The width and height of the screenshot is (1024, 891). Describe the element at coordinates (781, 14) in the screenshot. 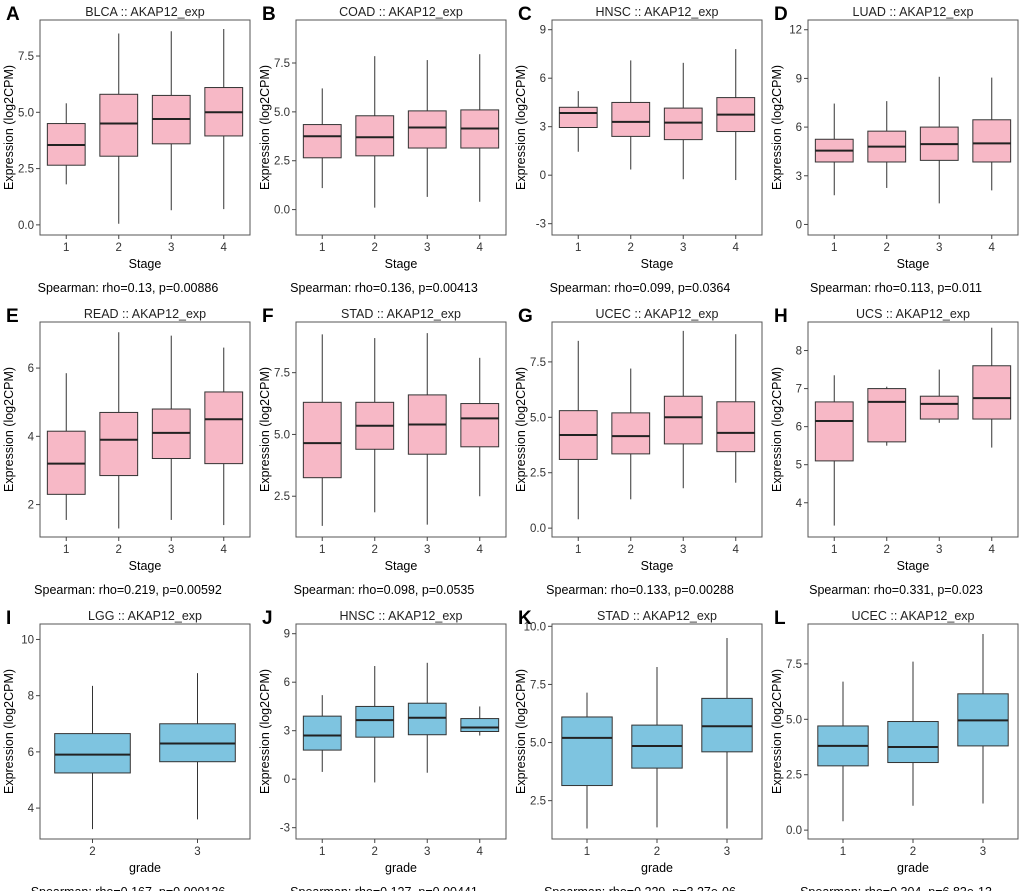

I see `panel-label: D` at that location.